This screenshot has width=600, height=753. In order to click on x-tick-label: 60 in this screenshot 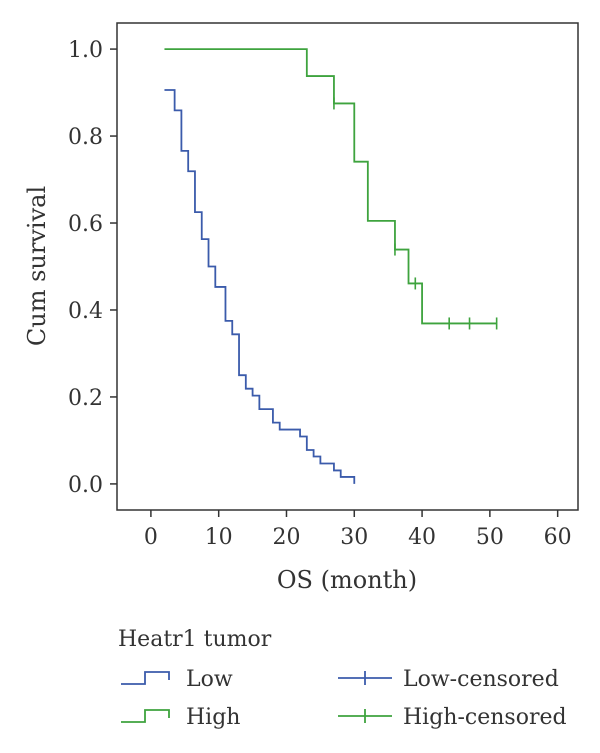, I will do `click(558, 537)`.